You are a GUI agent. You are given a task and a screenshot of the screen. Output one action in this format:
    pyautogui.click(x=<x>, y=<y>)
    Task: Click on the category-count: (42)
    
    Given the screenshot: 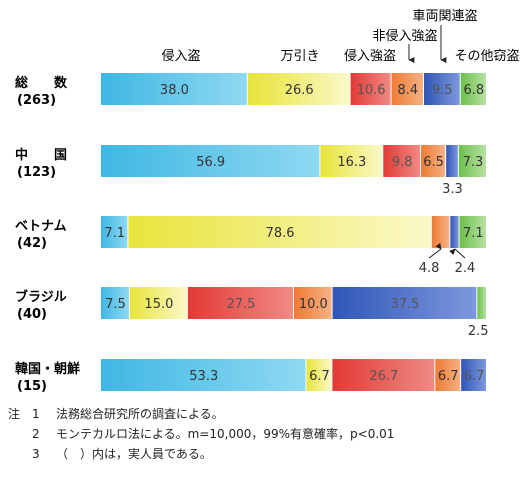 What is the action you would take?
    pyautogui.click(x=32, y=243)
    